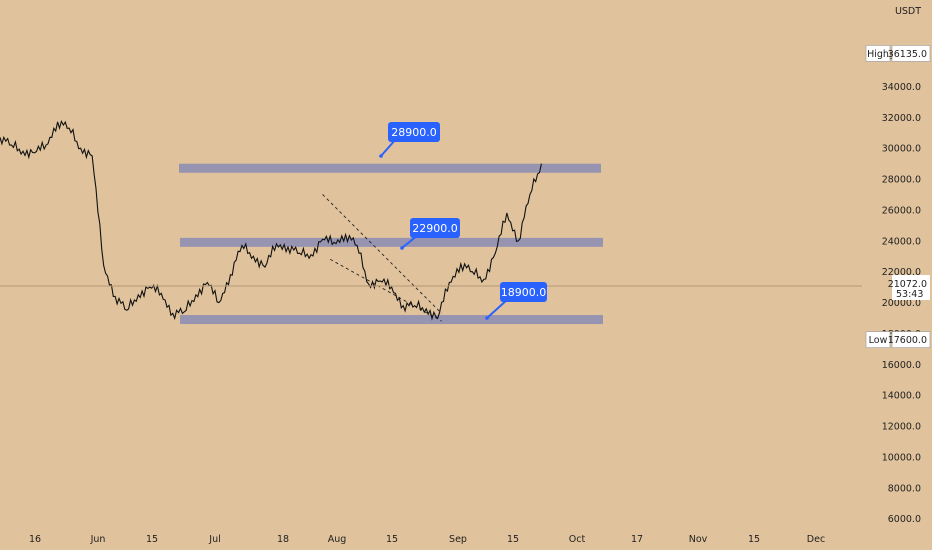 The width and height of the screenshot is (932, 550). I want to click on x-tick-label-5: Aug, so click(337, 539).